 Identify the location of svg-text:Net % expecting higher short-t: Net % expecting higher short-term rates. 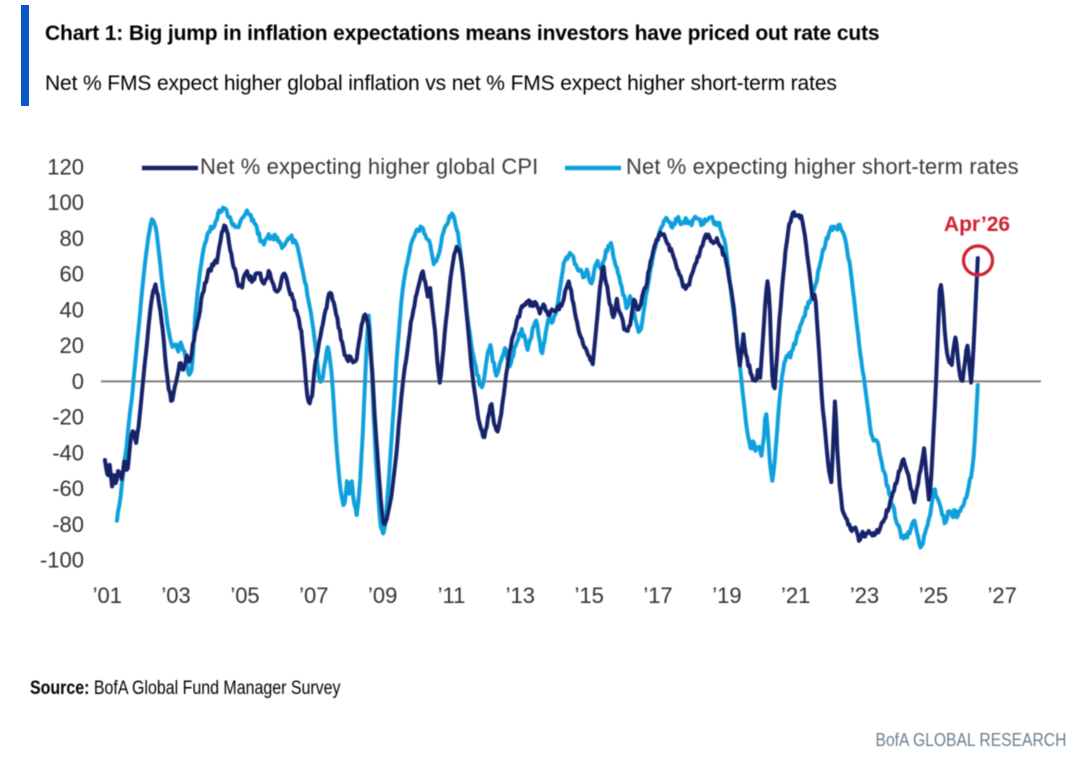
(822, 166).